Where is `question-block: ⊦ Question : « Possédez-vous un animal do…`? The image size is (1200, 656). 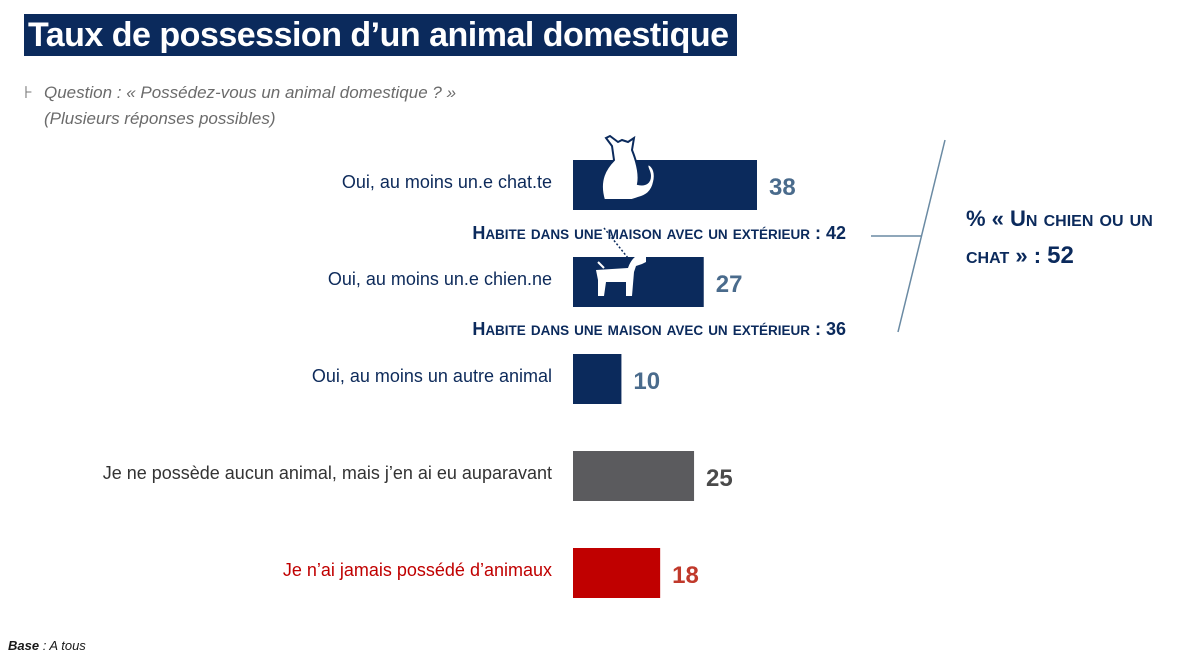
question-block: ⊦ Question : « Possédez-vous un animal do… is located at coordinates (240, 106).